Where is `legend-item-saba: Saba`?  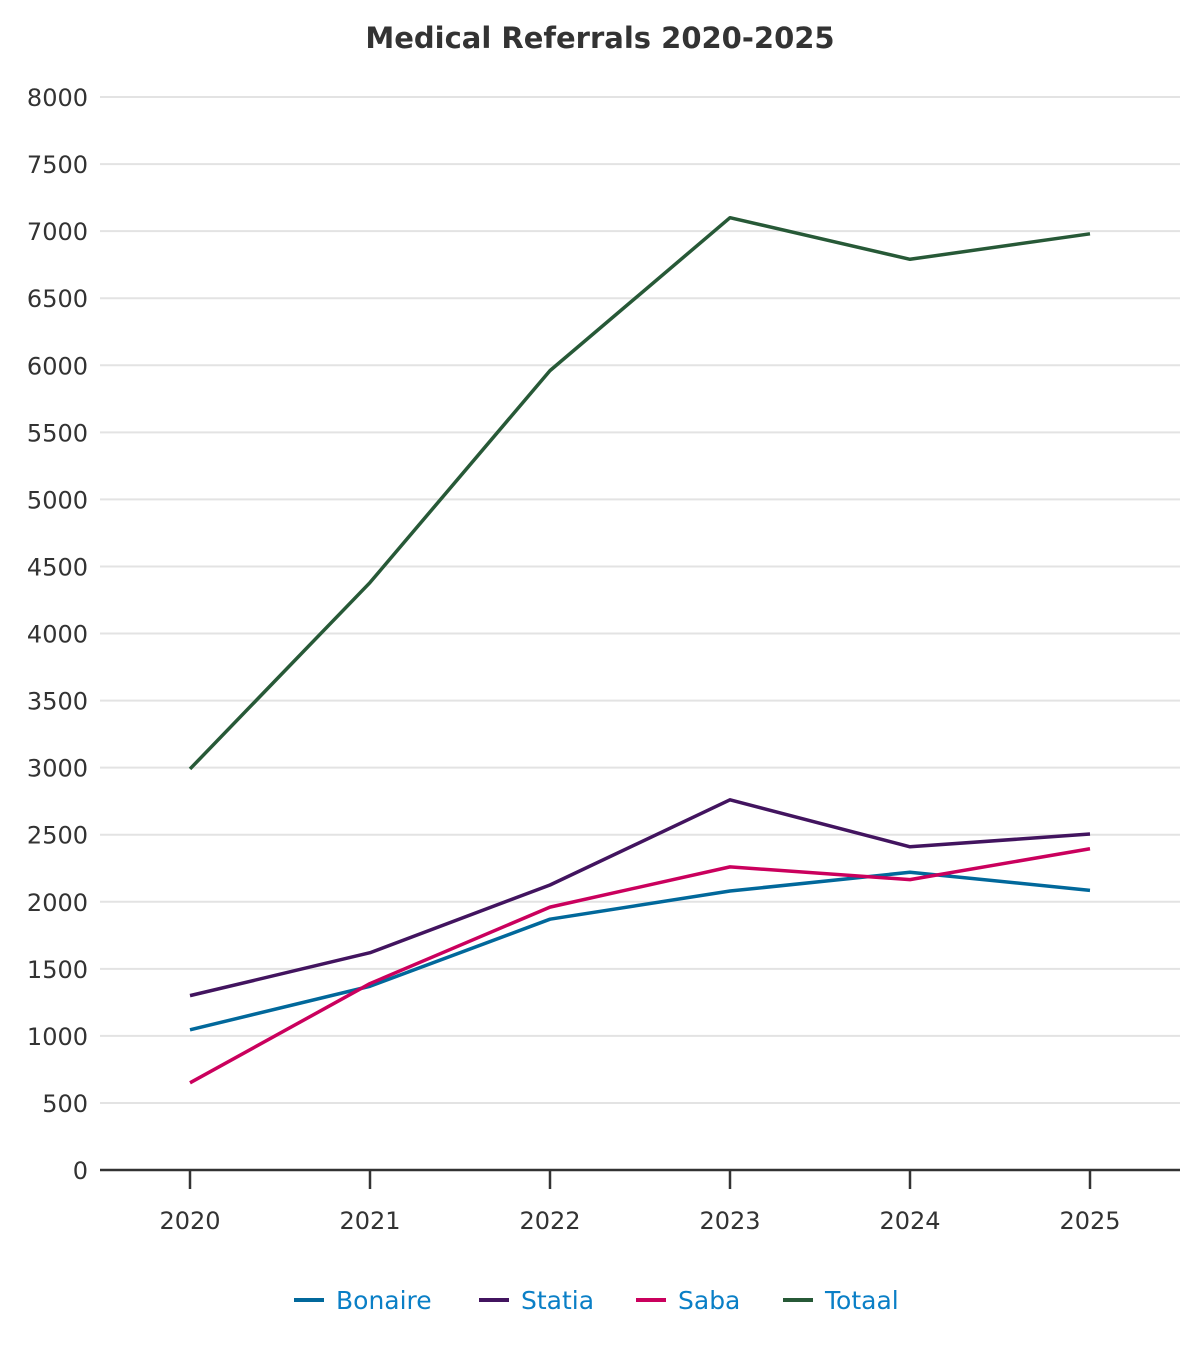
legend-item-saba: Saba is located at coordinates (688, 1300).